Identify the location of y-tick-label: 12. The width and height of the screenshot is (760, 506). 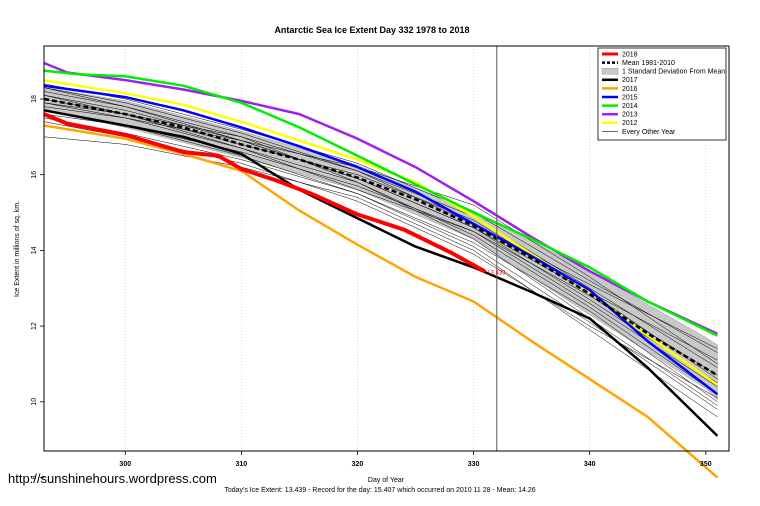
(34, 326).